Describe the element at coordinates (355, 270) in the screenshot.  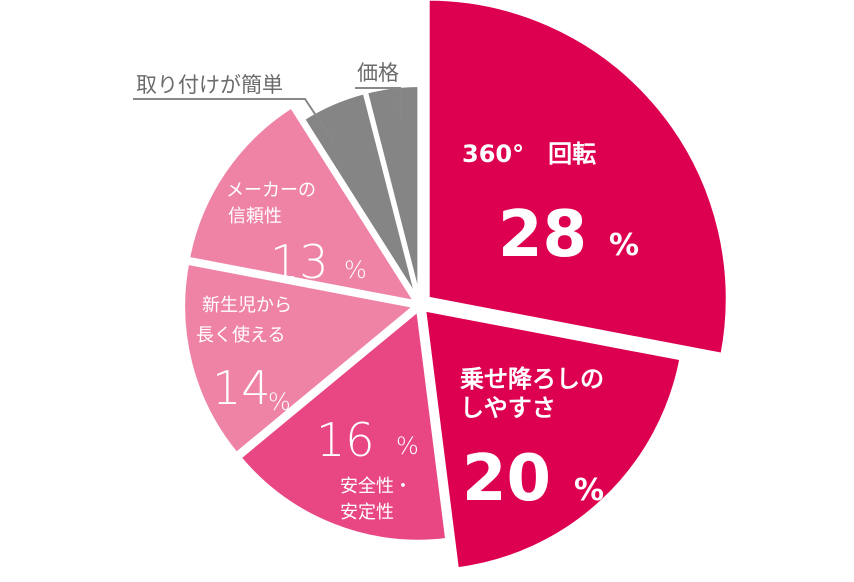
I see `maker-percent: %` at that location.